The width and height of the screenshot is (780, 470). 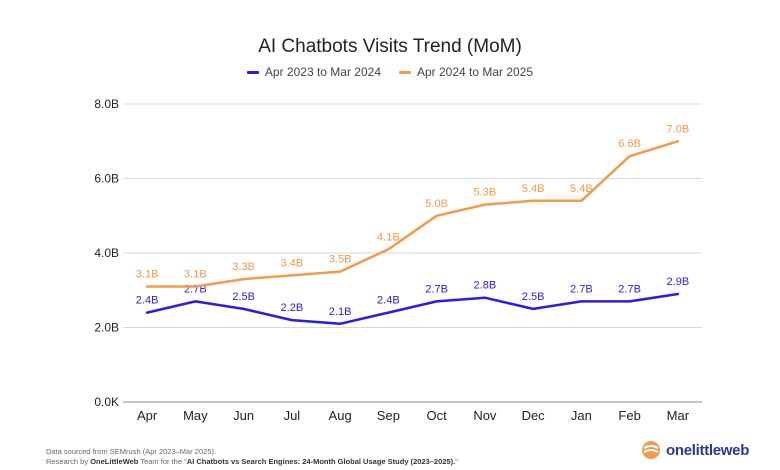 What do you see at coordinates (390, 46) in the screenshot?
I see `chart-title: AI Chatbots Visits Trend (MoM)` at bounding box center [390, 46].